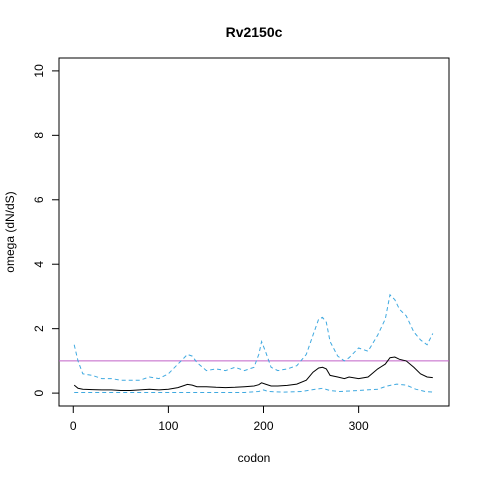 The width and height of the screenshot is (480, 480). Describe the element at coordinates (46, 230) in the screenshot. I see `y-axis: 0 2 4 6 8 10` at that location.